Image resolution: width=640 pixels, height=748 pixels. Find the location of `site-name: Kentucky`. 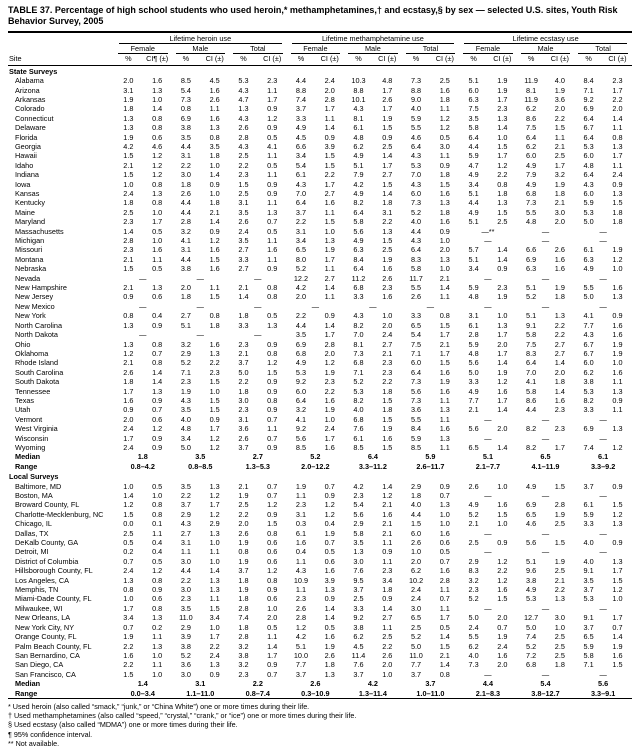

site-name: Kentucky is located at coordinates (30, 203).